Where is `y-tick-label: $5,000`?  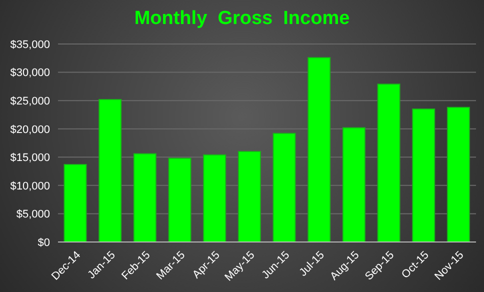
y-tick-label: $5,000 is located at coordinates (33, 214).